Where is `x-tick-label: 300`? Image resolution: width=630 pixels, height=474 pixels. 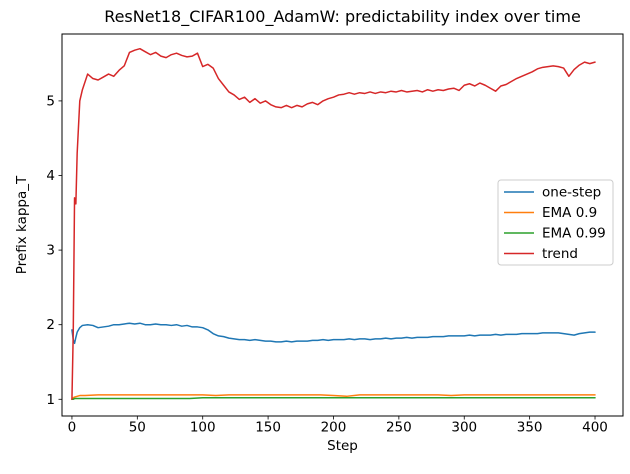
x-tick-label: 300 is located at coordinates (464, 428).